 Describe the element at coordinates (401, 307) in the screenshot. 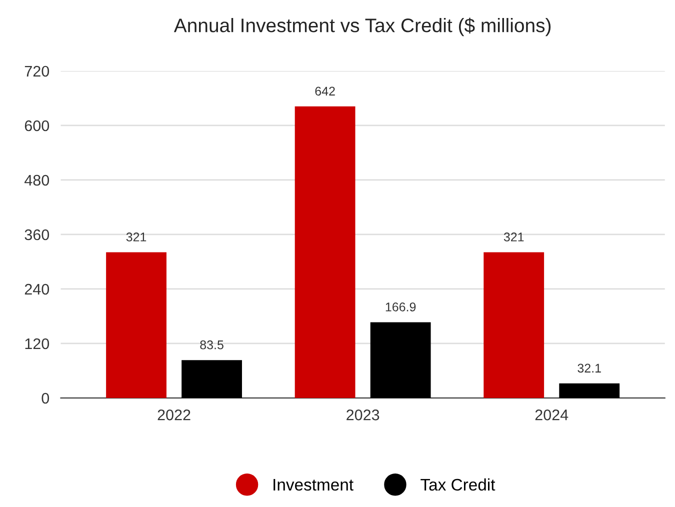

I see `data-label: 166.9` at that location.